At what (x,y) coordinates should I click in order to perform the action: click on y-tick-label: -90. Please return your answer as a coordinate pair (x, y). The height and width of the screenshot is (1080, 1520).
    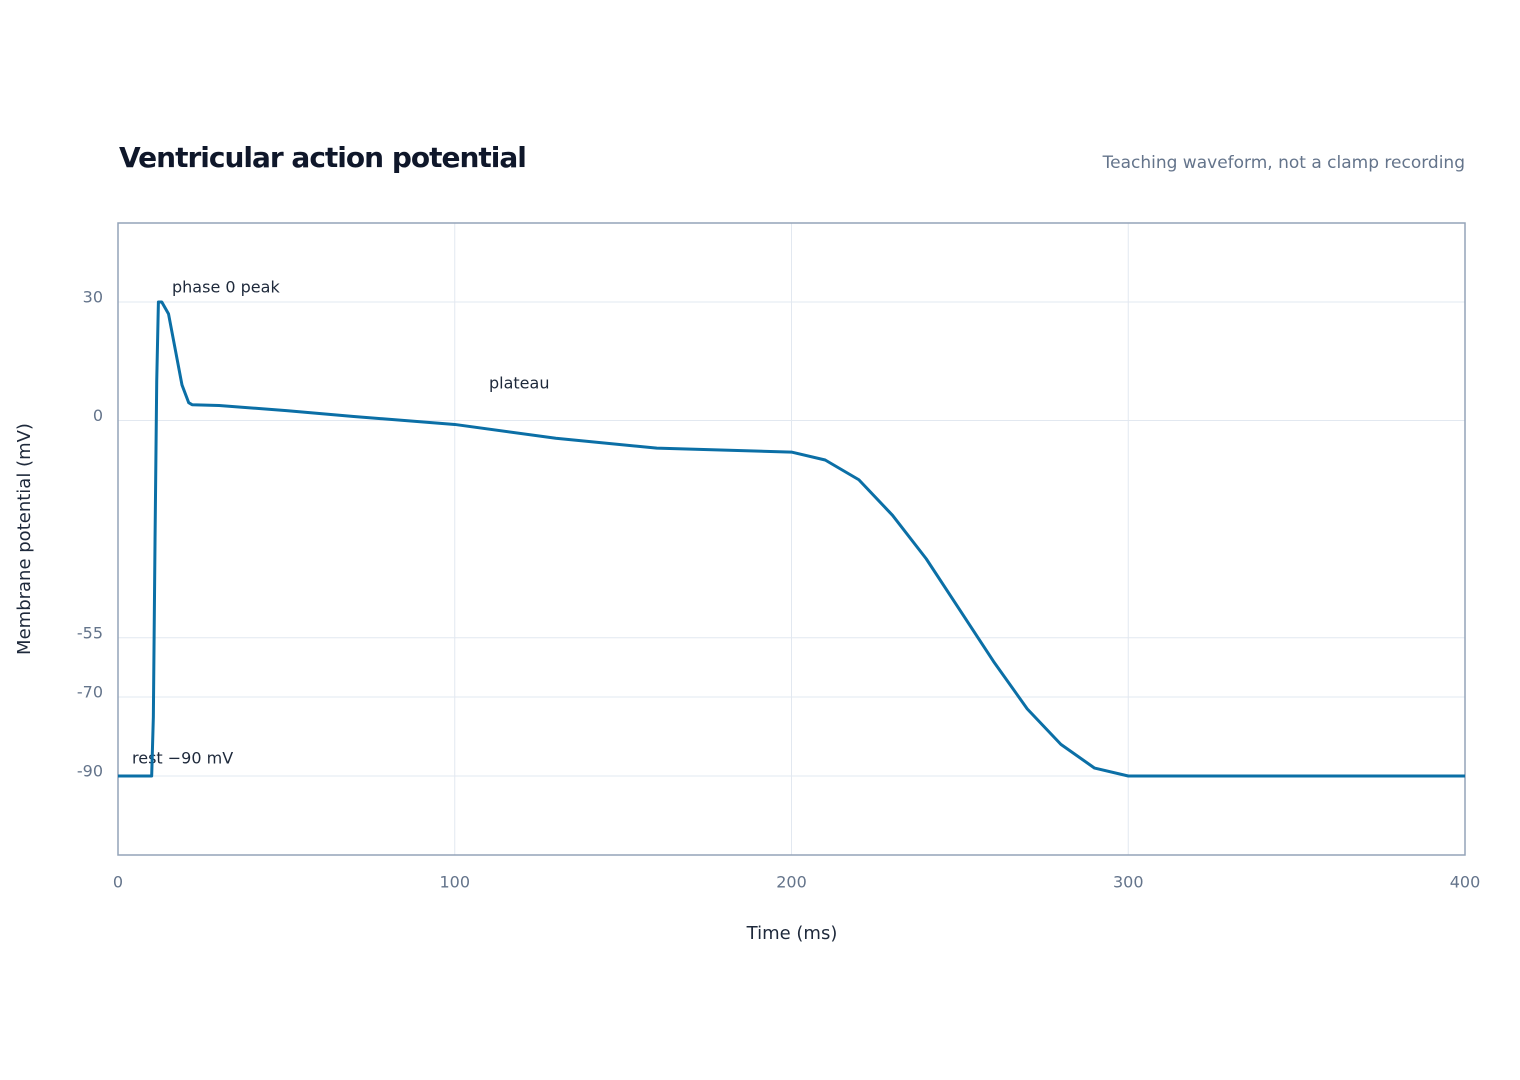
    Looking at the image, I should click on (90, 771).